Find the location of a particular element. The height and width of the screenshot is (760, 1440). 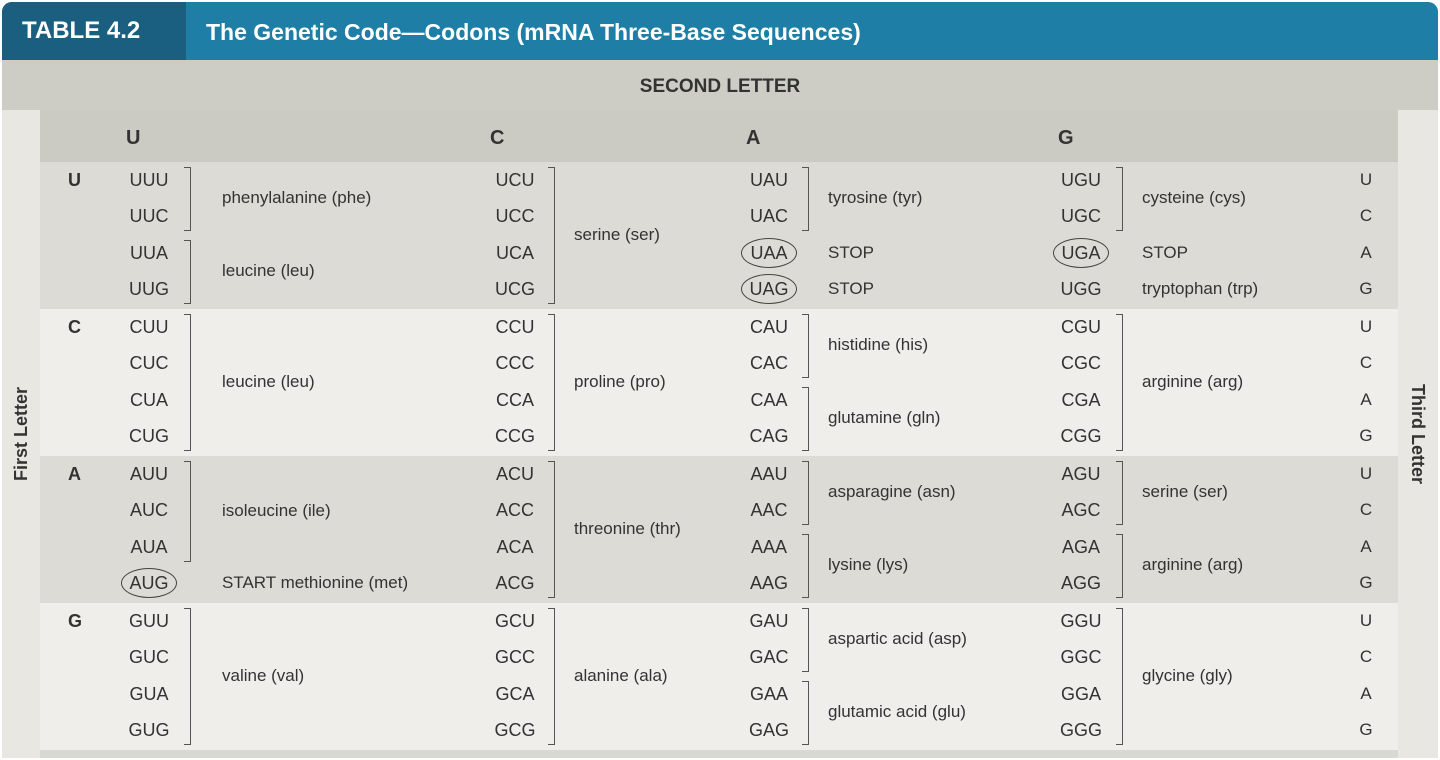

codon-cell: ACA is located at coordinates (515, 547).